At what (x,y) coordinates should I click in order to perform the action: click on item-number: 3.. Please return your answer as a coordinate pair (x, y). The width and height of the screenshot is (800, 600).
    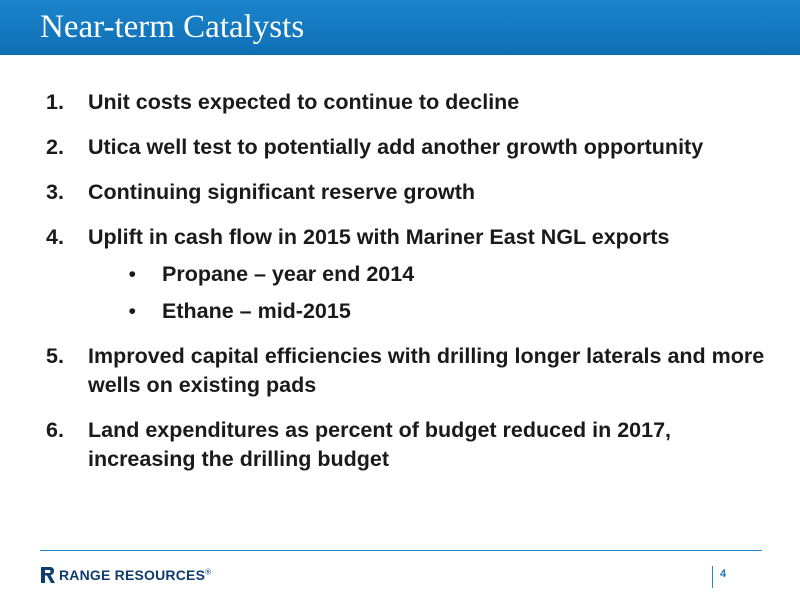
    Looking at the image, I should click on (55, 192).